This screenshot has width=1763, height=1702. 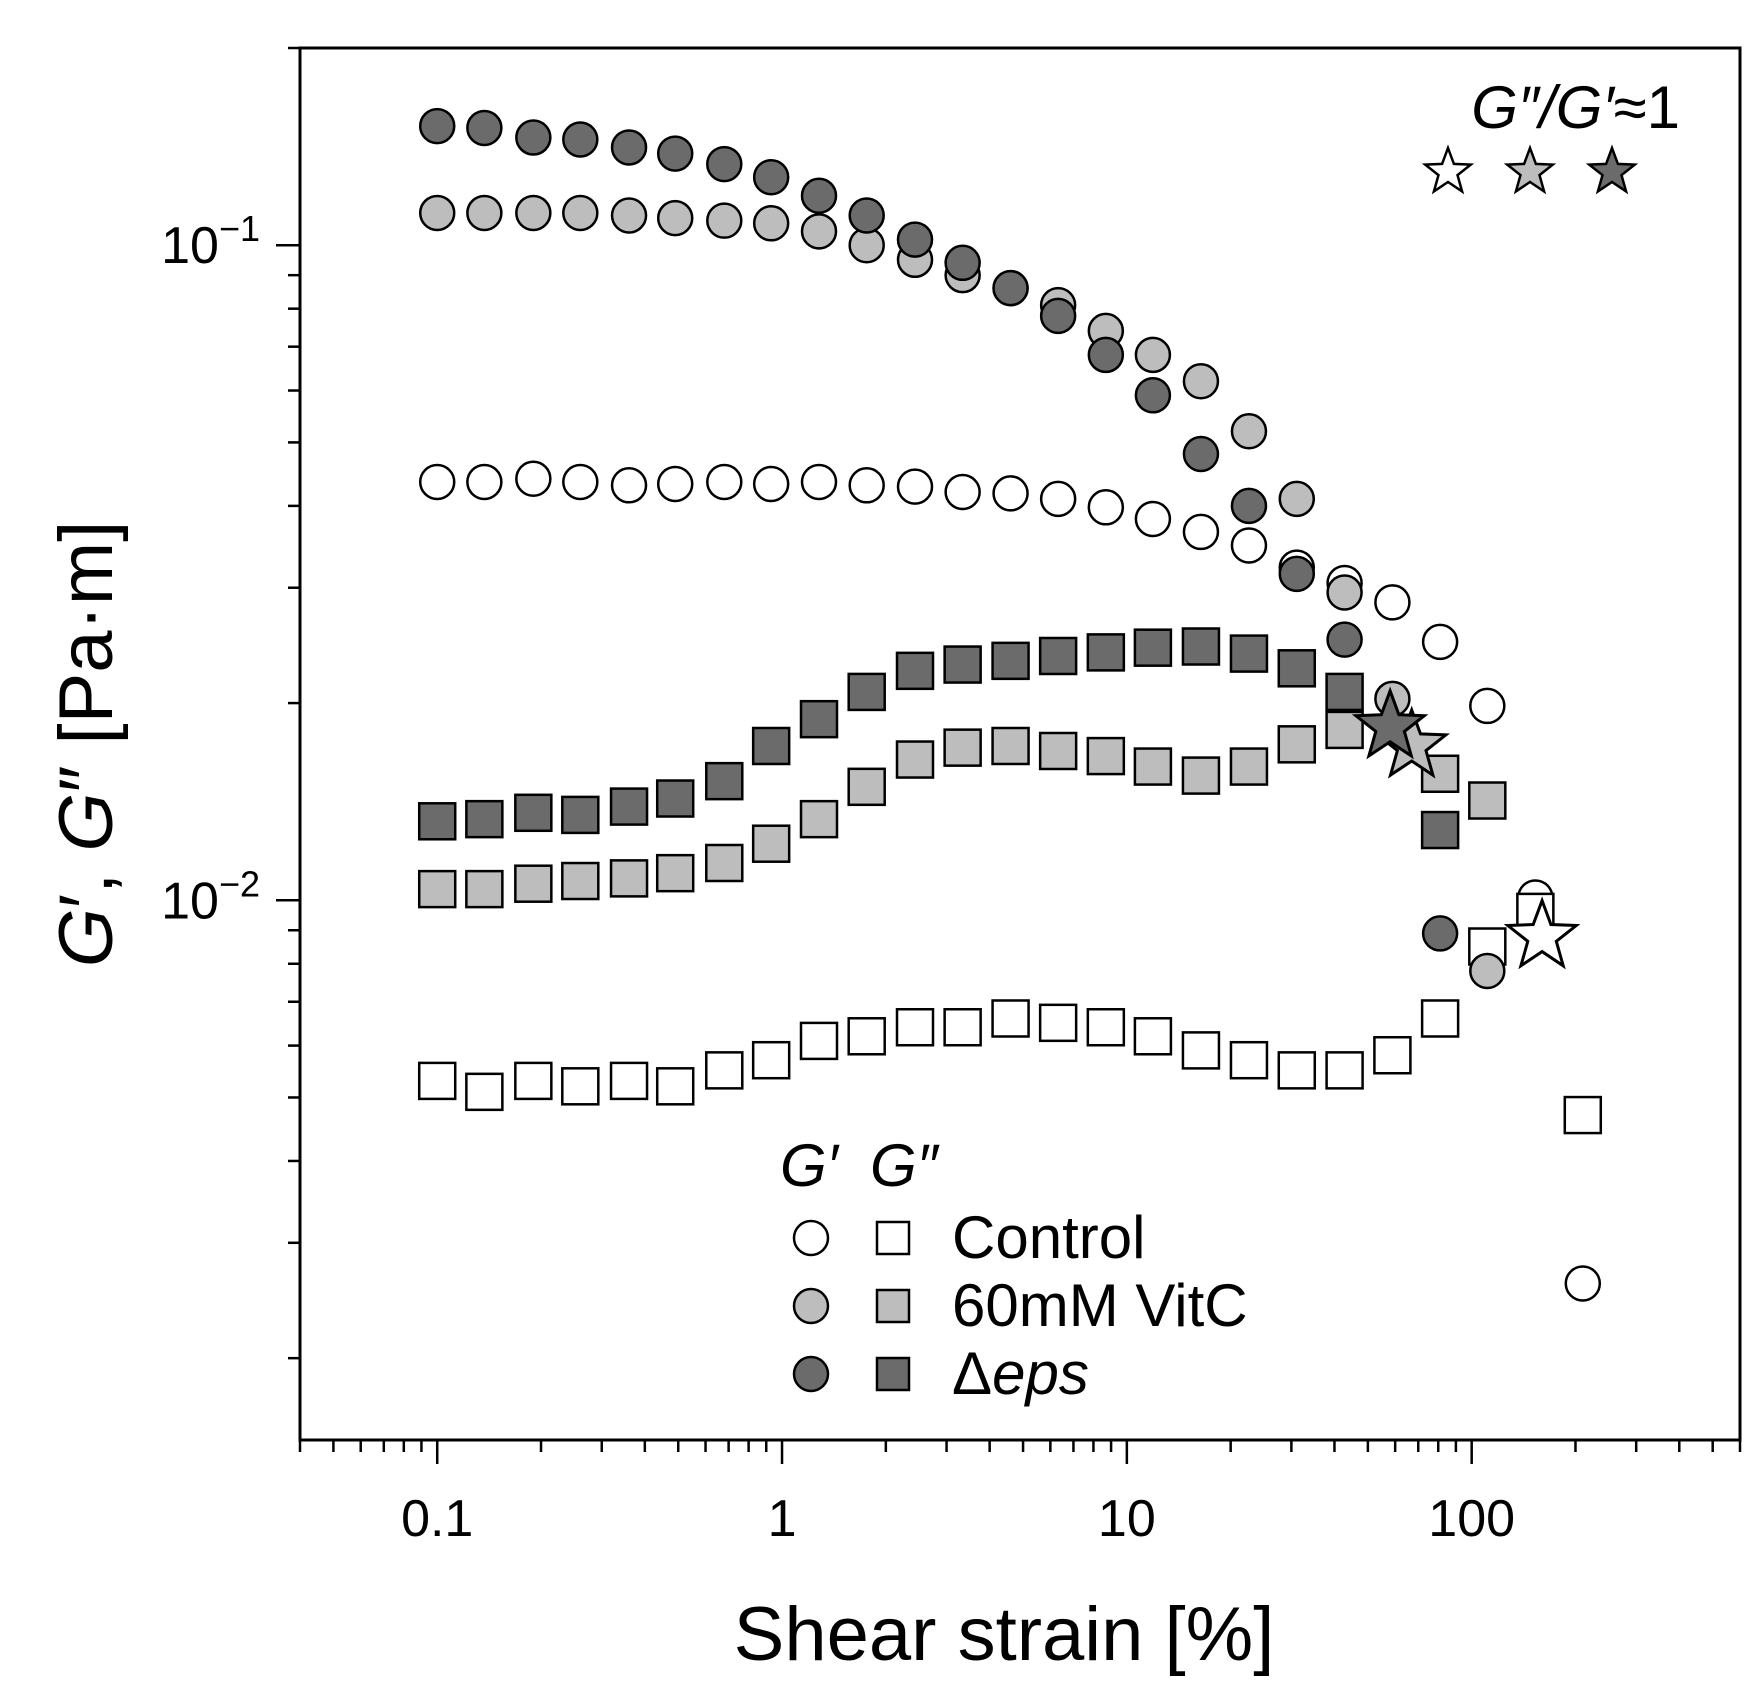 I want to click on legend-circle-icon, so click(x=811, y=1306).